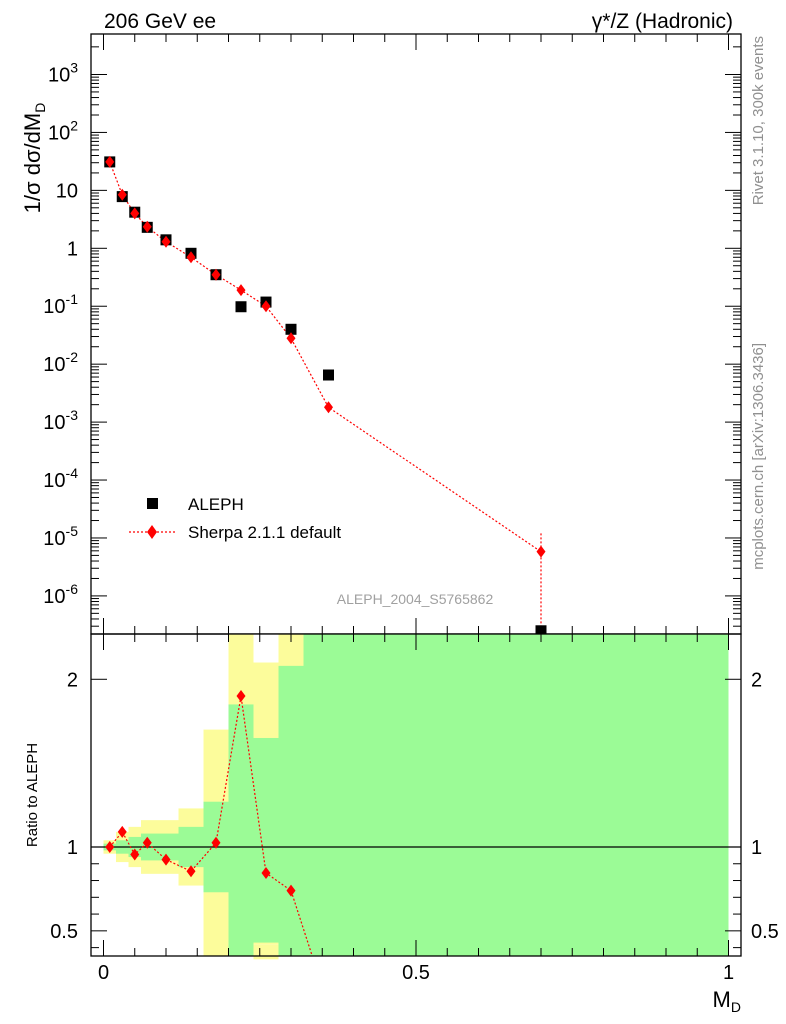 This screenshot has height=1024, width=786. Describe the element at coordinates (216, 504) in the screenshot. I see `legend-data-label: ALEPH` at that location.